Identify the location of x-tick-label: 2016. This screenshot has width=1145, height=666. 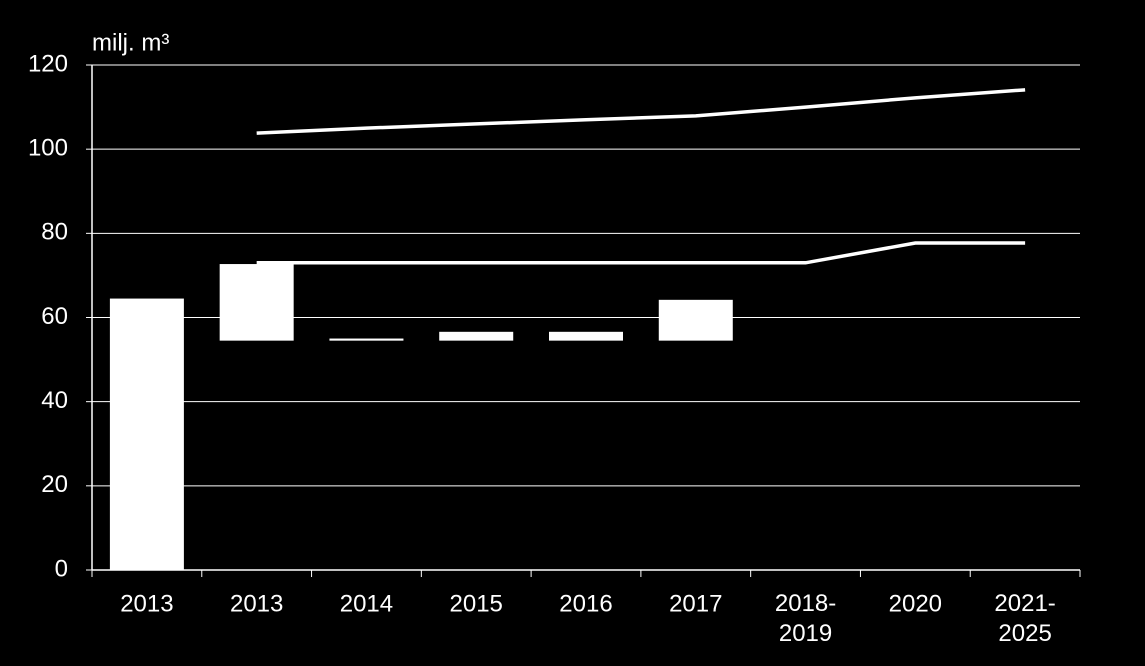
(585, 603).